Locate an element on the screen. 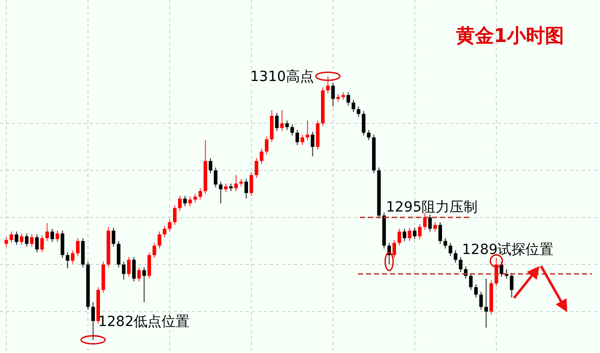 The width and height of the screenshot is (600, 353). ref-line-label: 1289试探位置 is located at coordinates (508, 250).